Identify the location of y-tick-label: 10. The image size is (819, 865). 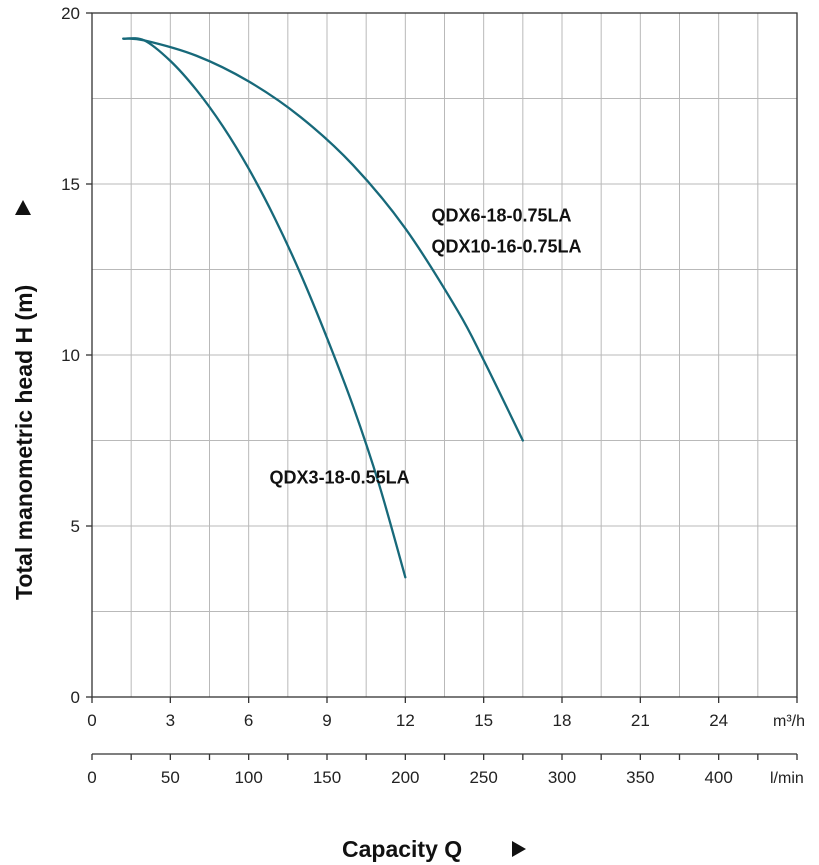
(70, 355).